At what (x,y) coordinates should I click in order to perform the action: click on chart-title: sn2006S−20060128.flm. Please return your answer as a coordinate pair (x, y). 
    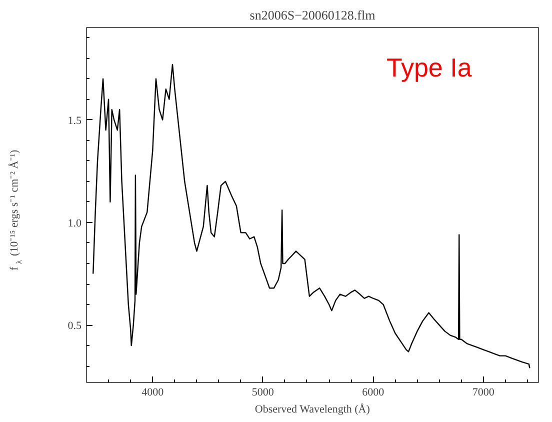
    Looking at the image, I should click on (313, 15).